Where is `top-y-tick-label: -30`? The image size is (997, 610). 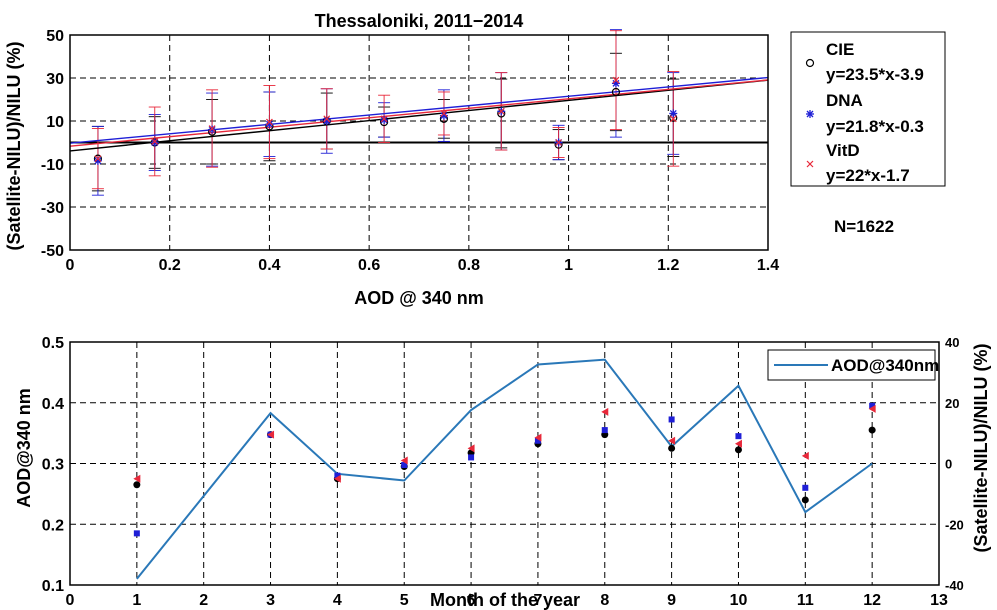
top-y-tick-label: -30 is located at coordinates (52, 208).